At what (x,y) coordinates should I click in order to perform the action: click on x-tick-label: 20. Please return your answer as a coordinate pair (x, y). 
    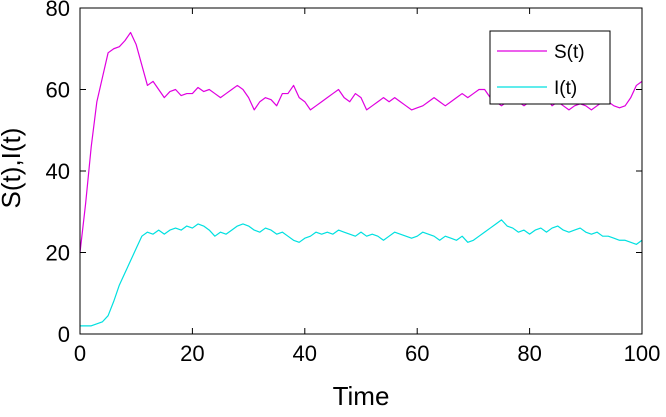
    Looking at the image, I should click on (192, 353).